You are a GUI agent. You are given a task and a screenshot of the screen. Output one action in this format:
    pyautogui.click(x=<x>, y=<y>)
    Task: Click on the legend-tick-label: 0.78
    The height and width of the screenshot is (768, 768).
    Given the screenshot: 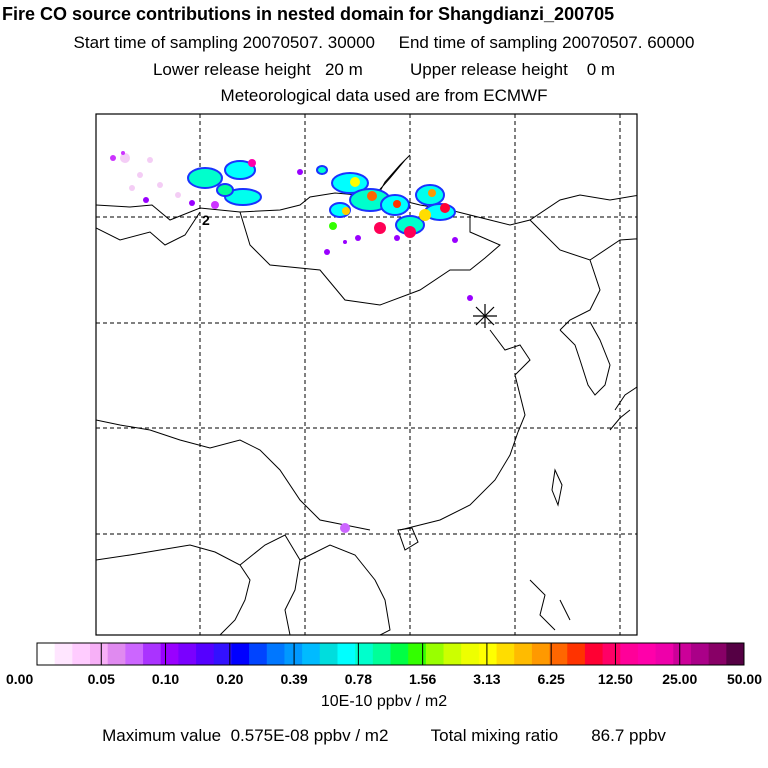 What is the action you would take?
    pyautogui.click(x=358, y=679)
    